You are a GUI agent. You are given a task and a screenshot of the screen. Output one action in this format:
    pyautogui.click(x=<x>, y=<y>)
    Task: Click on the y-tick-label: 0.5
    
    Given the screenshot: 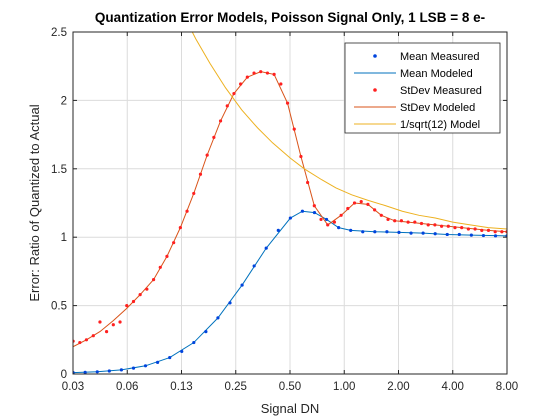 What is the action you would take?
    pyautogui.click(x=59, y=307)
    